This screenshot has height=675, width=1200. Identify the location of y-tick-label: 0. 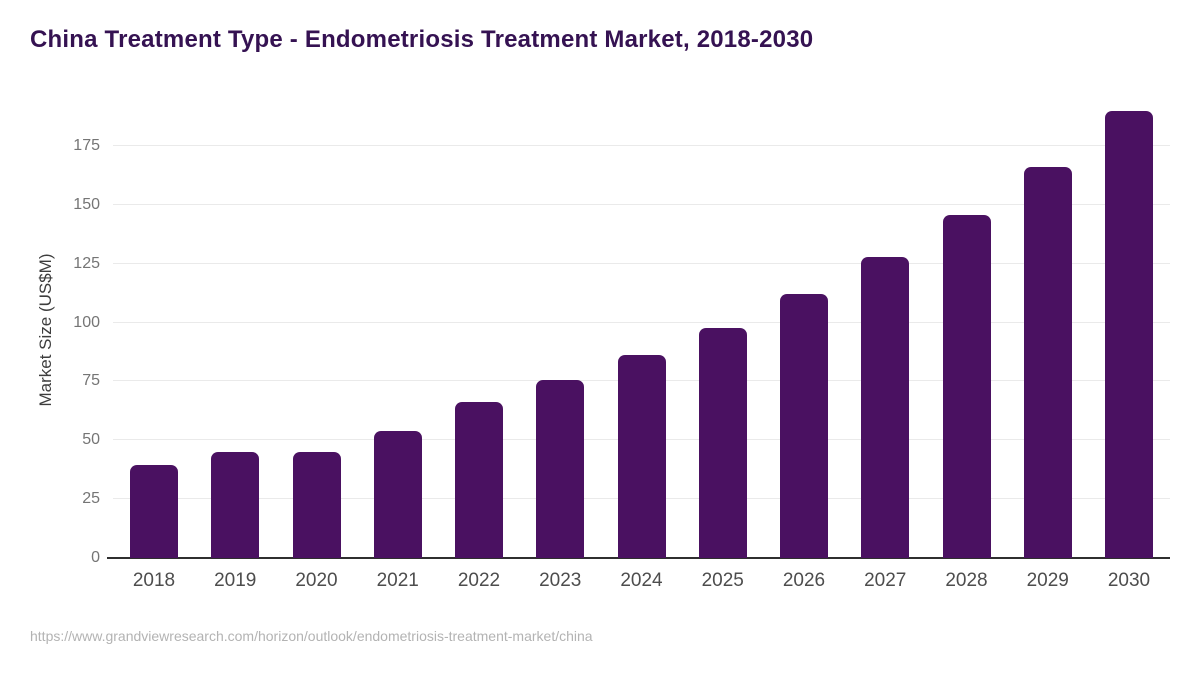
(95, 557).